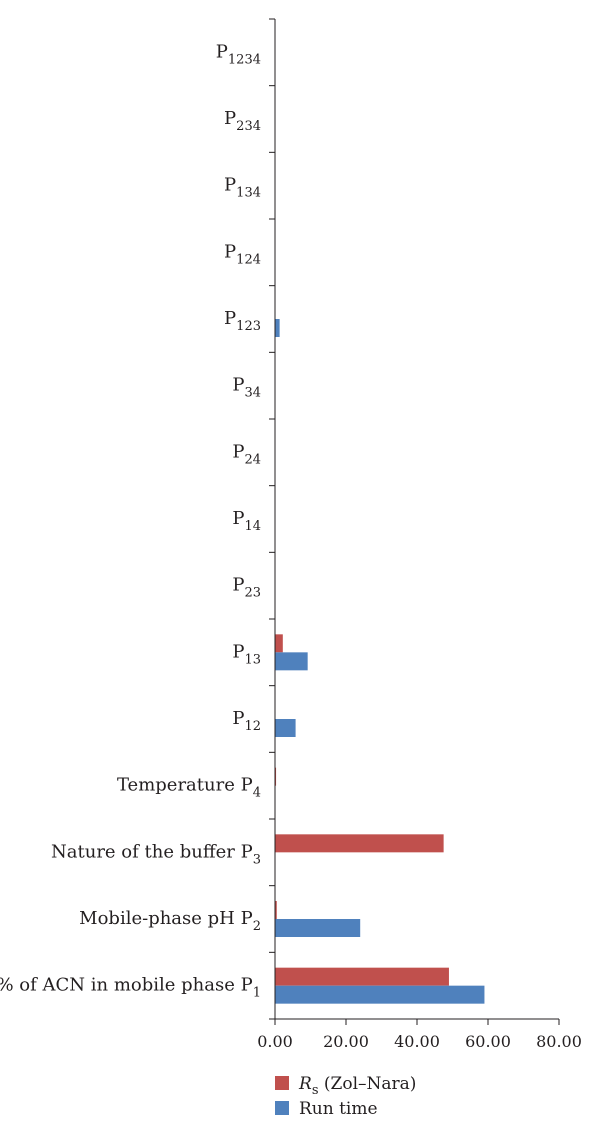 The width and height of the screenshot is (600, 1139). Describe the element at coordinates (246, 388) in the screenshot. I see `category-label: P34` at that location.